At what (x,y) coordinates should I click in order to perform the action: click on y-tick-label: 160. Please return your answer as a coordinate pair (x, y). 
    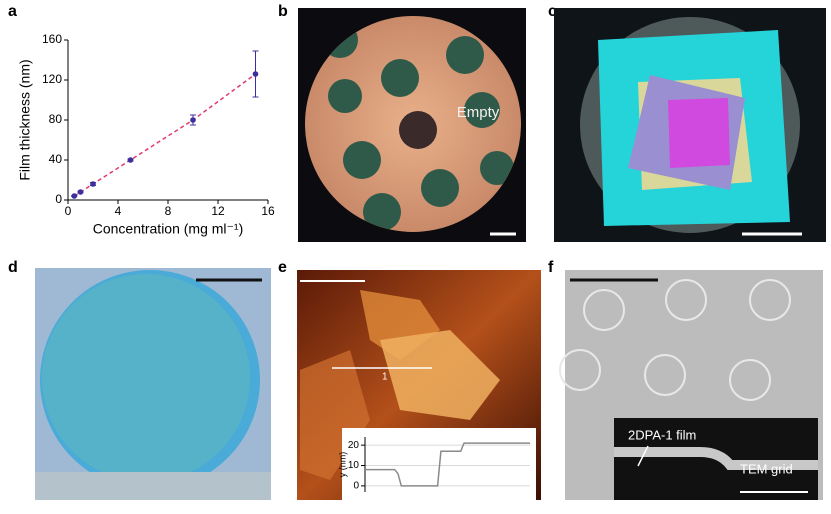
    Looking at the image, I should click on (52, 39).